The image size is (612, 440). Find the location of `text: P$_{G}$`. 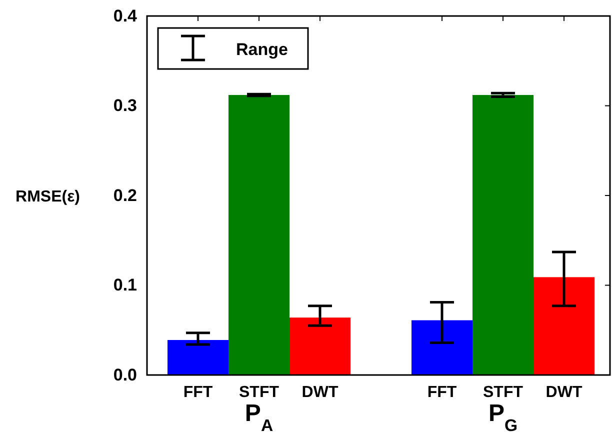

text: P$_{G}$ is located at coordinates (503, 417).